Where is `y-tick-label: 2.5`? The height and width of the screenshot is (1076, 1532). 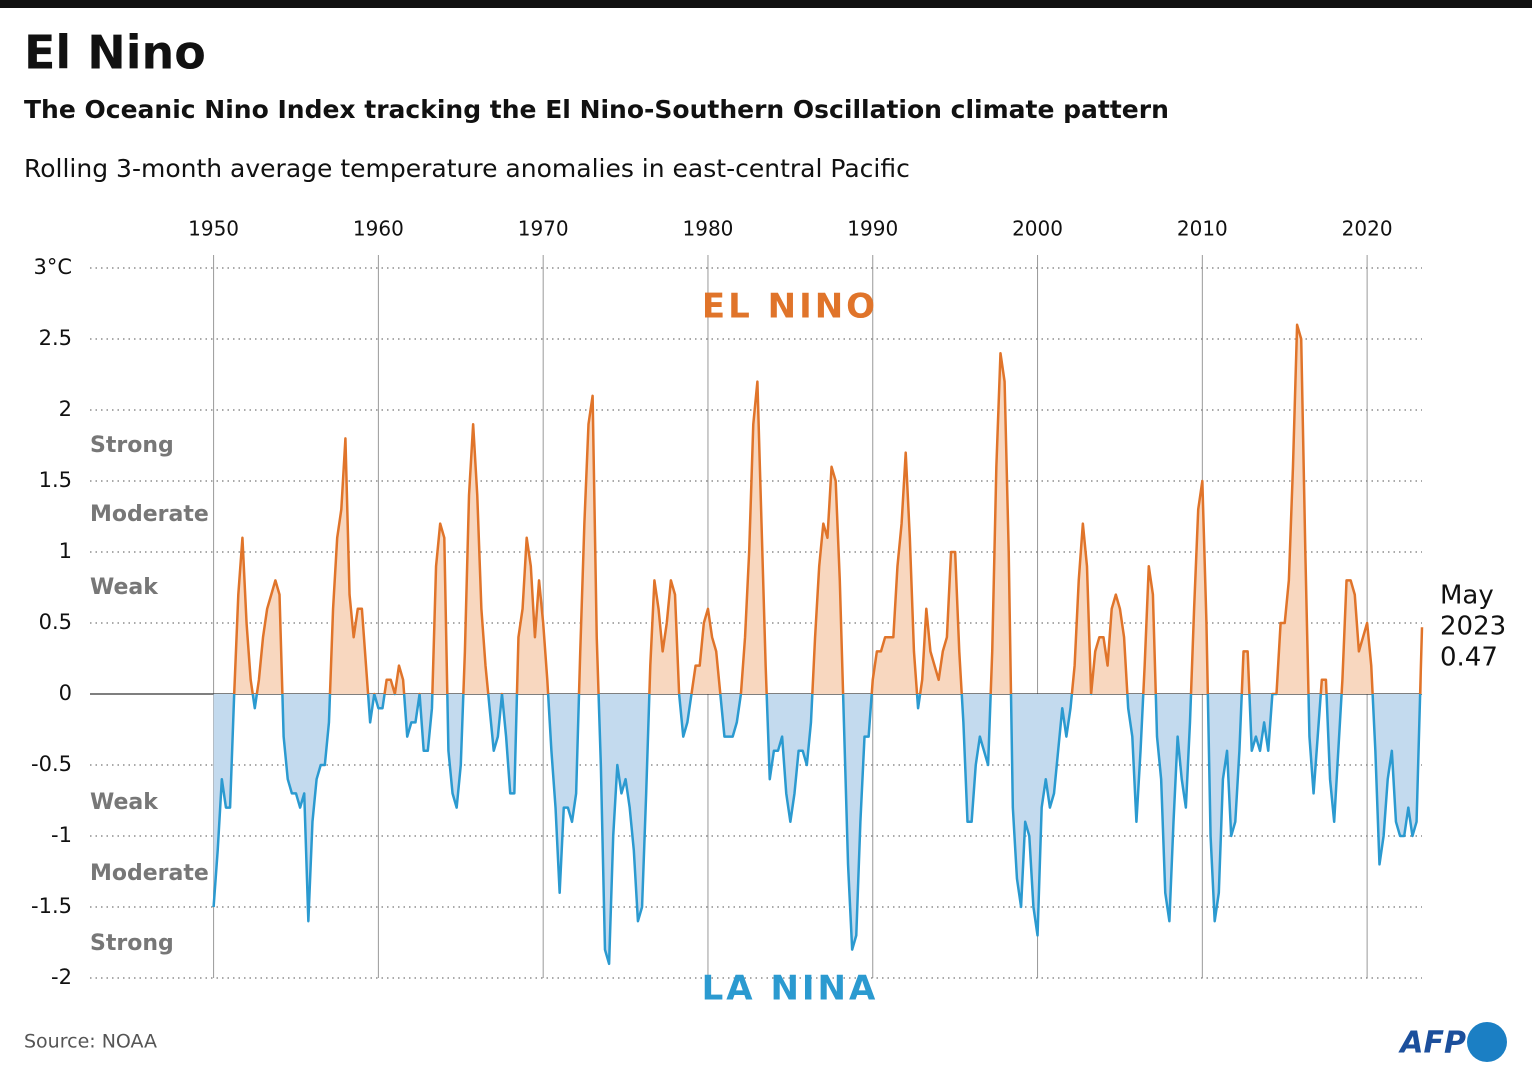 y-tick-label: 2.5 is located at coordinates (55, 338).